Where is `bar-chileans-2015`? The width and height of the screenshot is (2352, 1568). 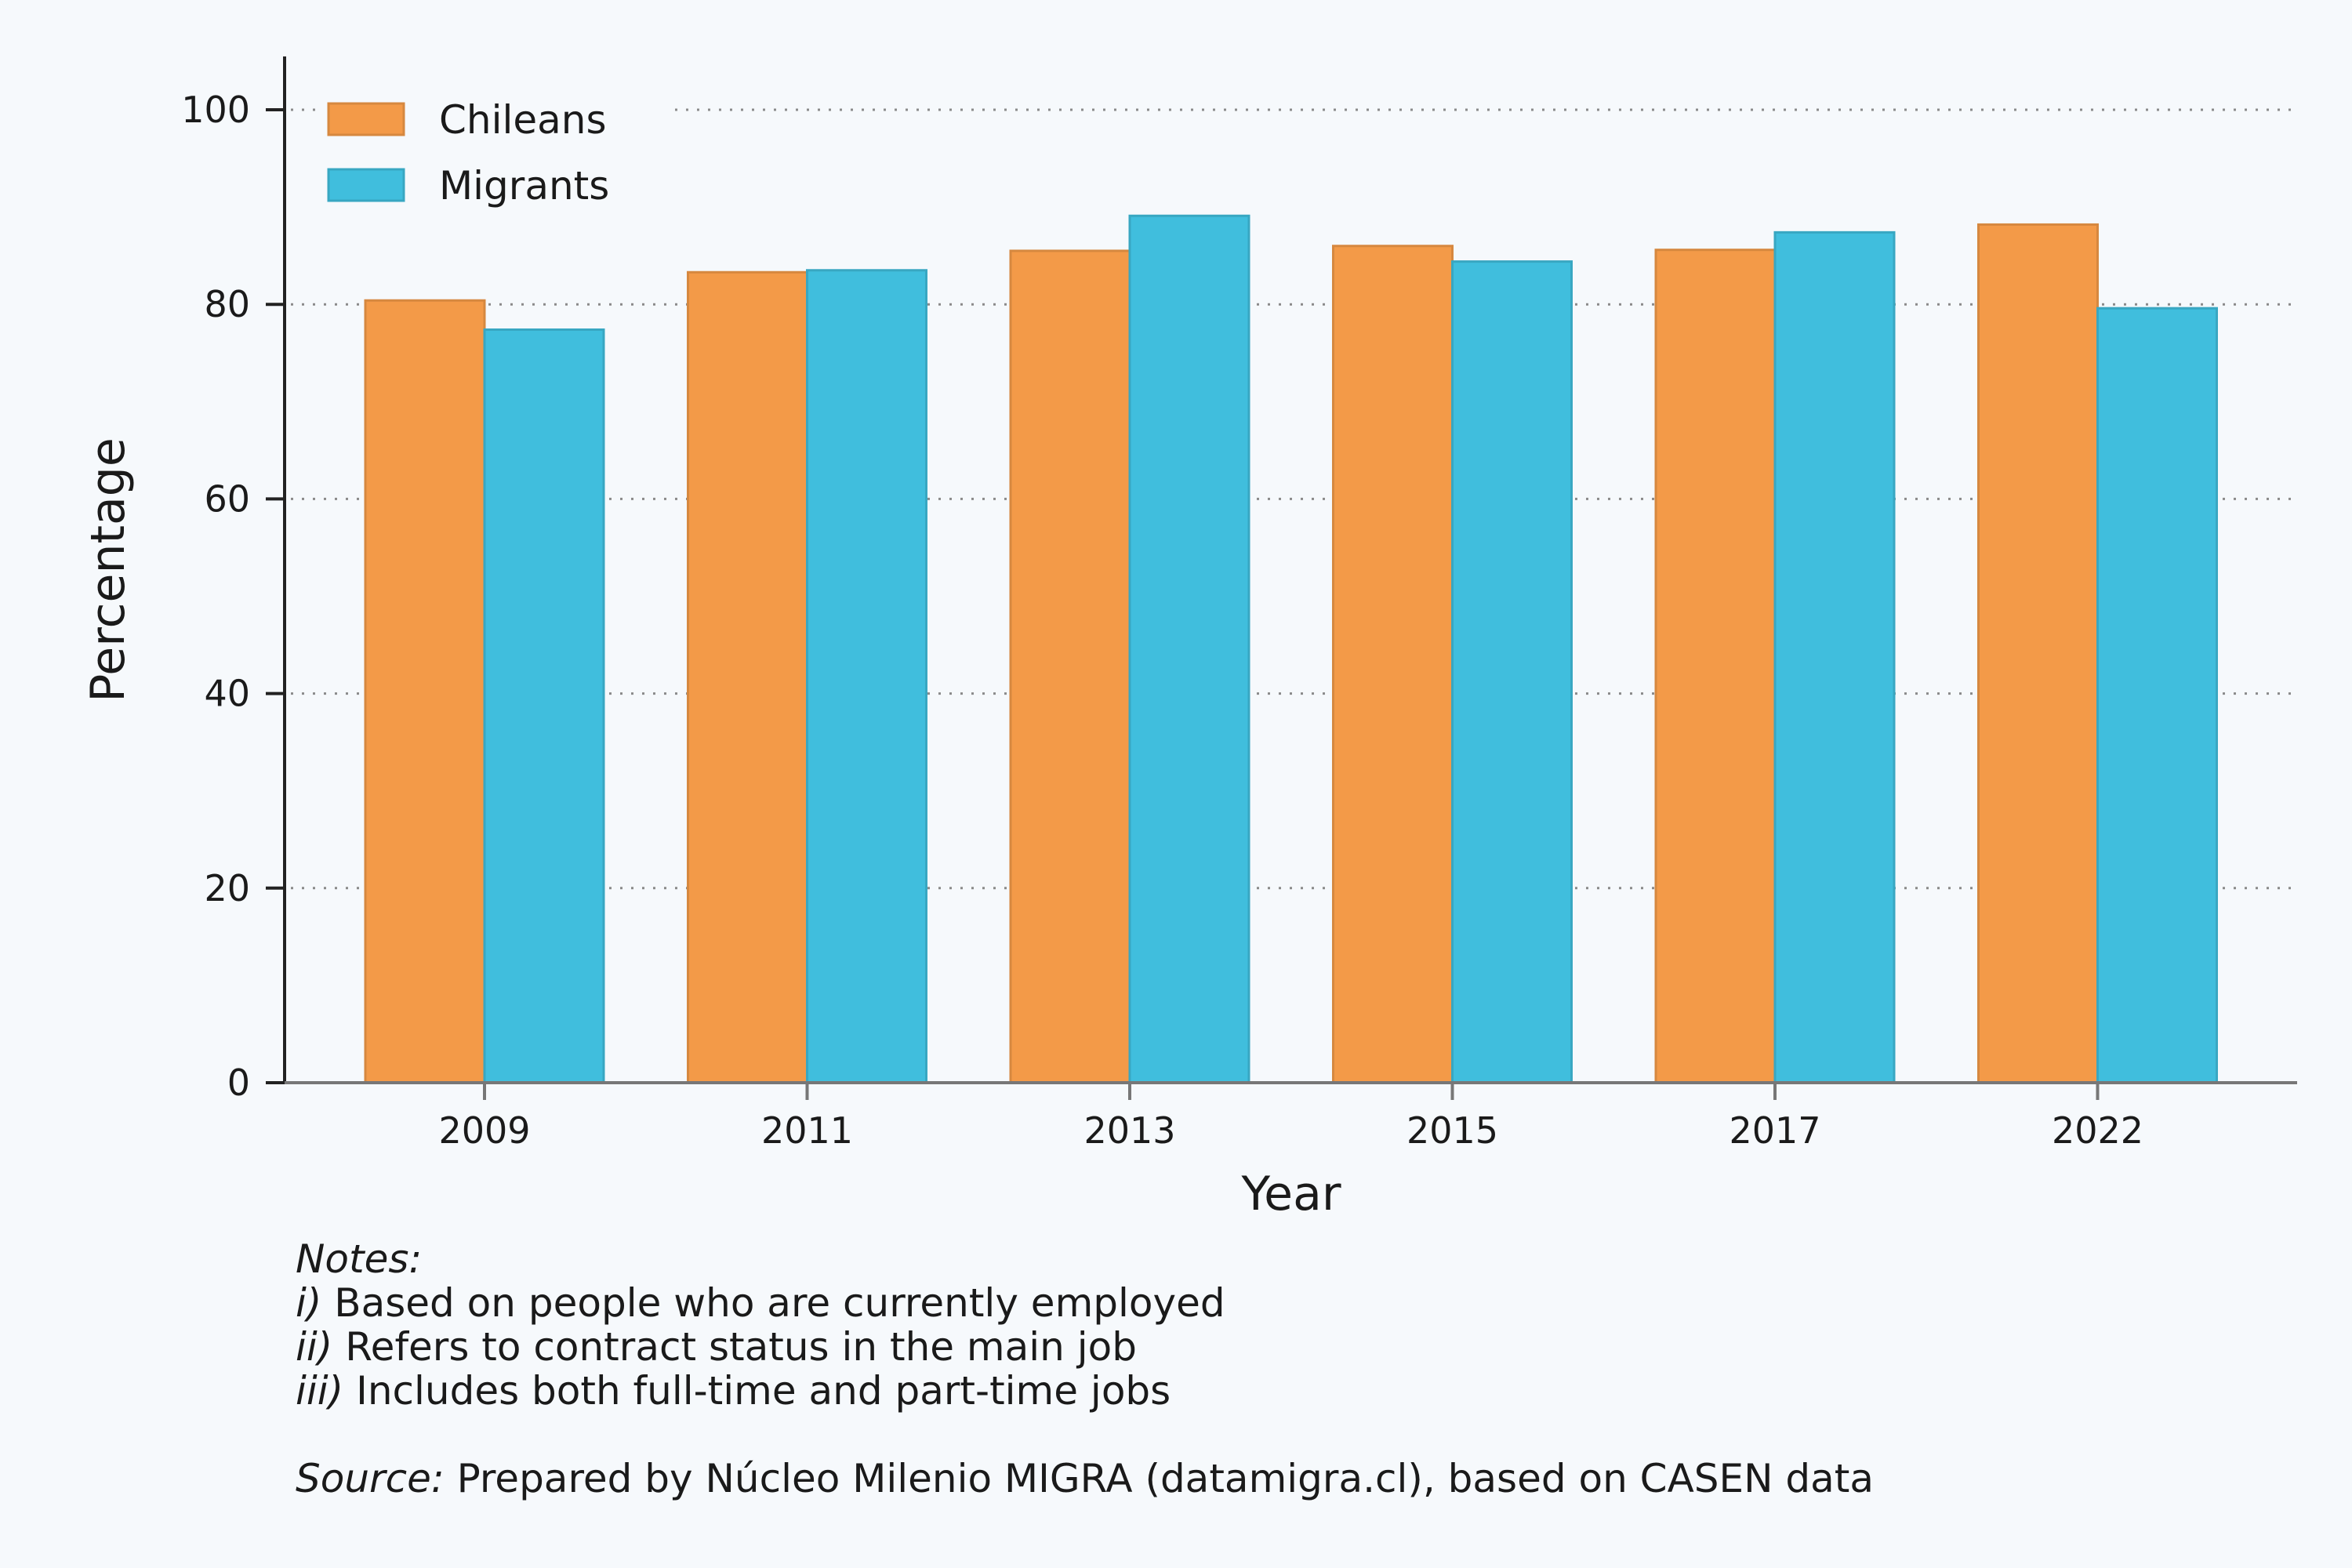 bar-chileans-2015 is located at coordinates (1393, 664).